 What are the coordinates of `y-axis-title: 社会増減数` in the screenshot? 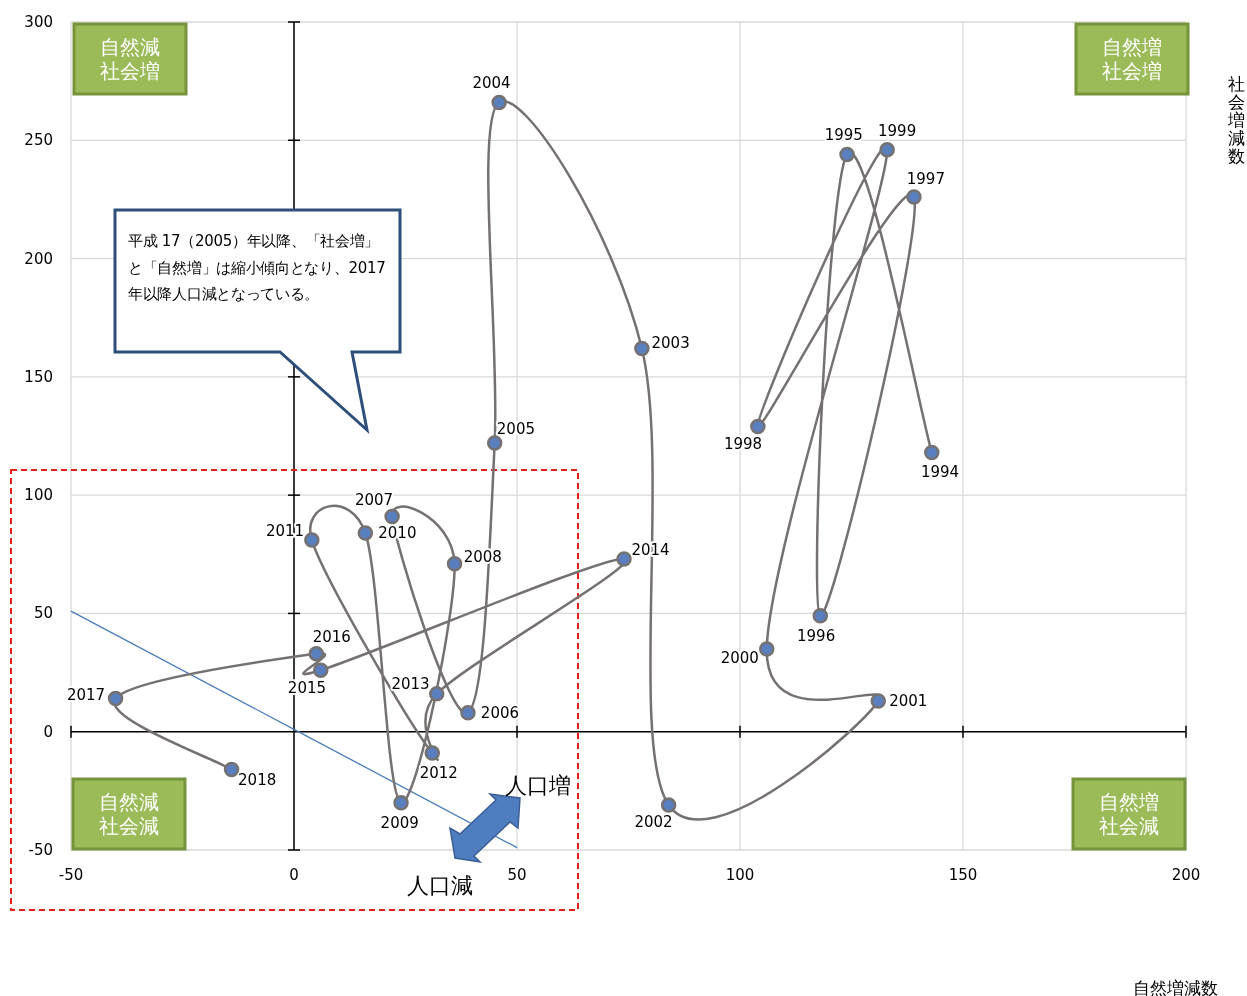 It's located at (1235, 120).